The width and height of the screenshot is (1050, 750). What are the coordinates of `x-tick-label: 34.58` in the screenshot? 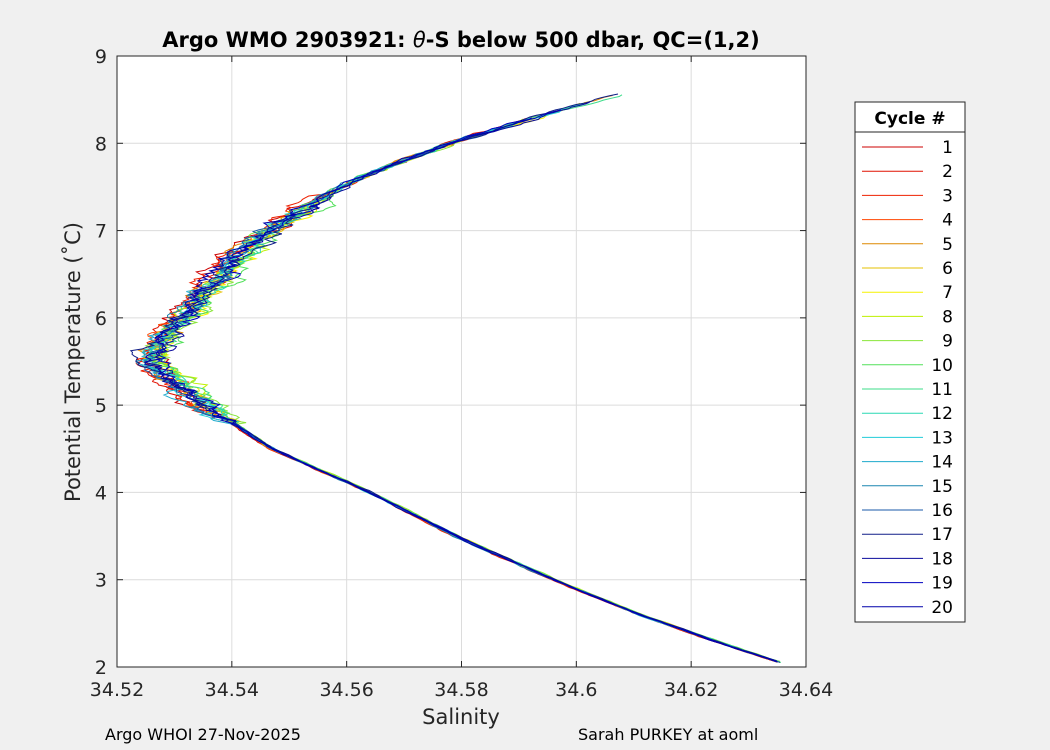 It's located at (461, 690).